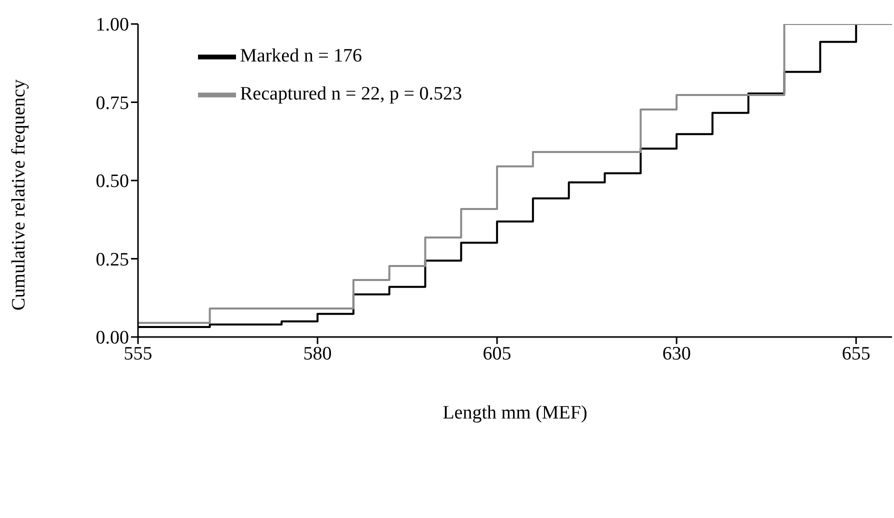 This screenshot has height=518, width=894. Describe the element at coordinates (112, 103) in the screenshot. I see `y-tick-label: 0.75` at that location.